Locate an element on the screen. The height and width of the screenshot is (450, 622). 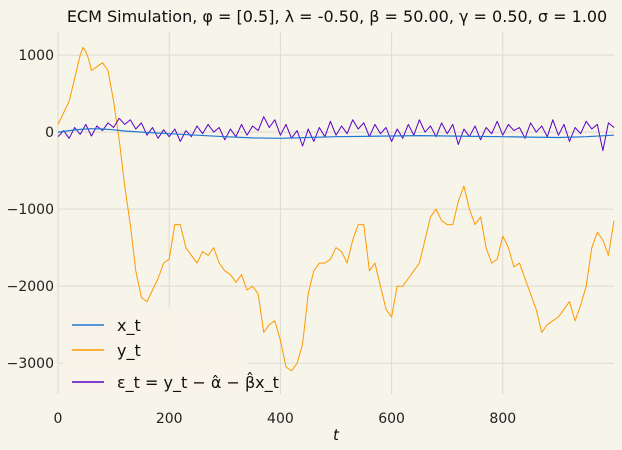
legend-label-eps: ε_t = y_t − α̂ − β̂x_t is located at coordinates (198, 382).